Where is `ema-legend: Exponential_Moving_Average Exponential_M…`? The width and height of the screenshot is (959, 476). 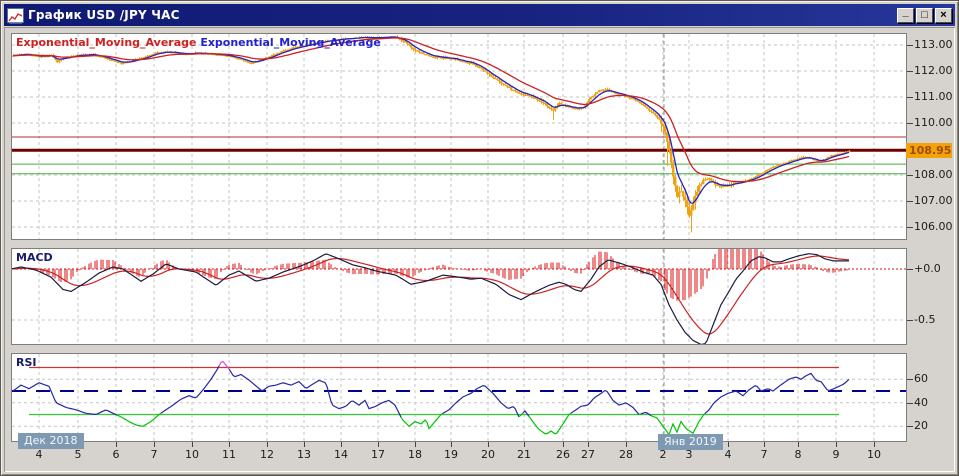
ema-legend: Exponential_Moving_Average Exponential_M… is located at coordinates (198, 42).